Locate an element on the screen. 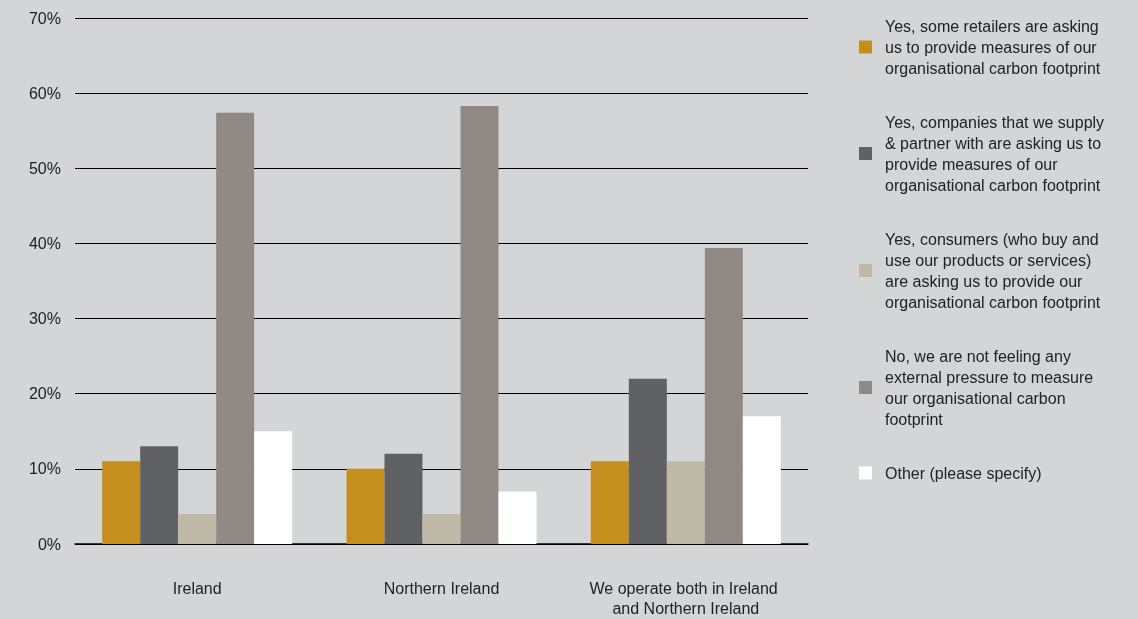  y-tick-label: 60% is located at coordinates (44, 93).